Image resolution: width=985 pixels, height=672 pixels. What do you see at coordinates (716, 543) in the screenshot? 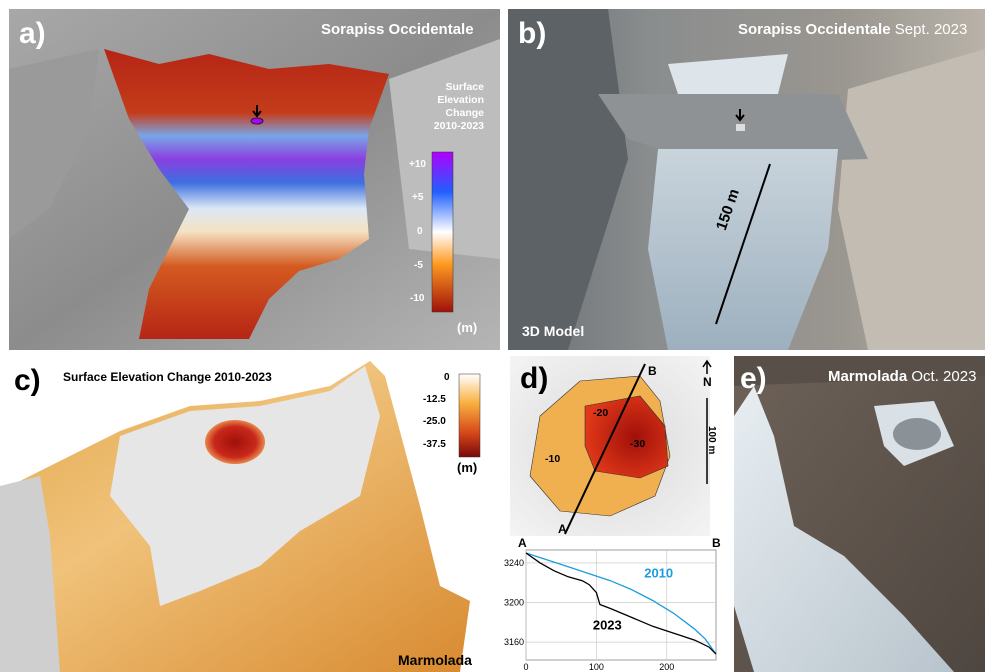
I see `profile-end-label: B` at bounding box center [716, 543].